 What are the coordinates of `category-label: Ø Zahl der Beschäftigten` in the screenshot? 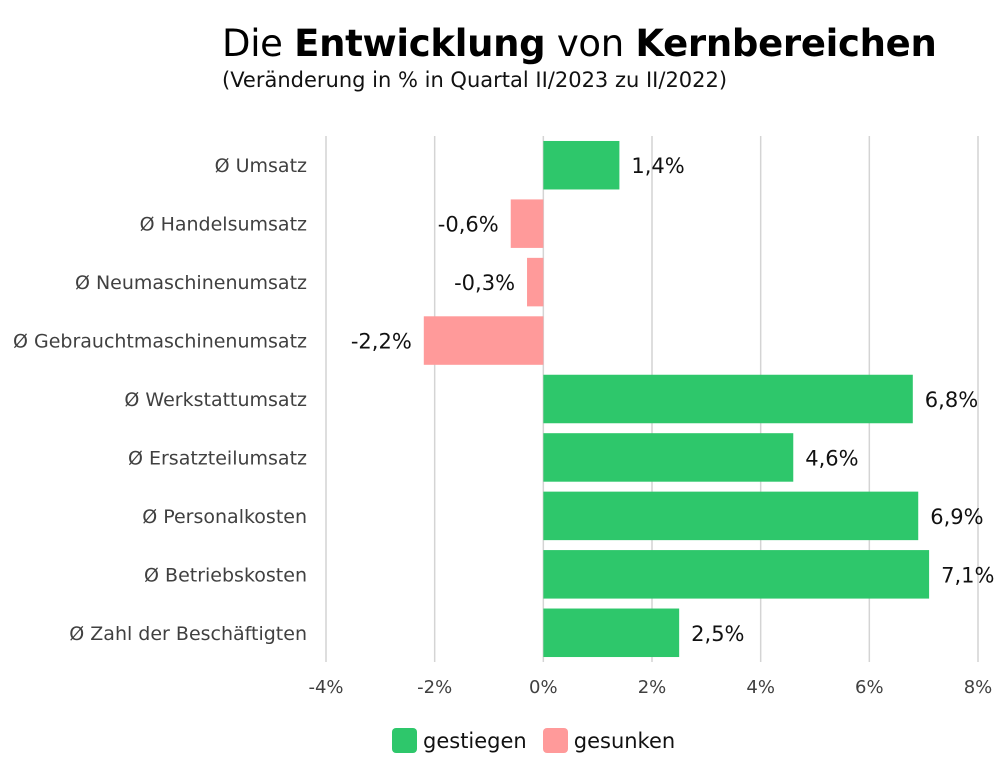 It's located at (188, 634).